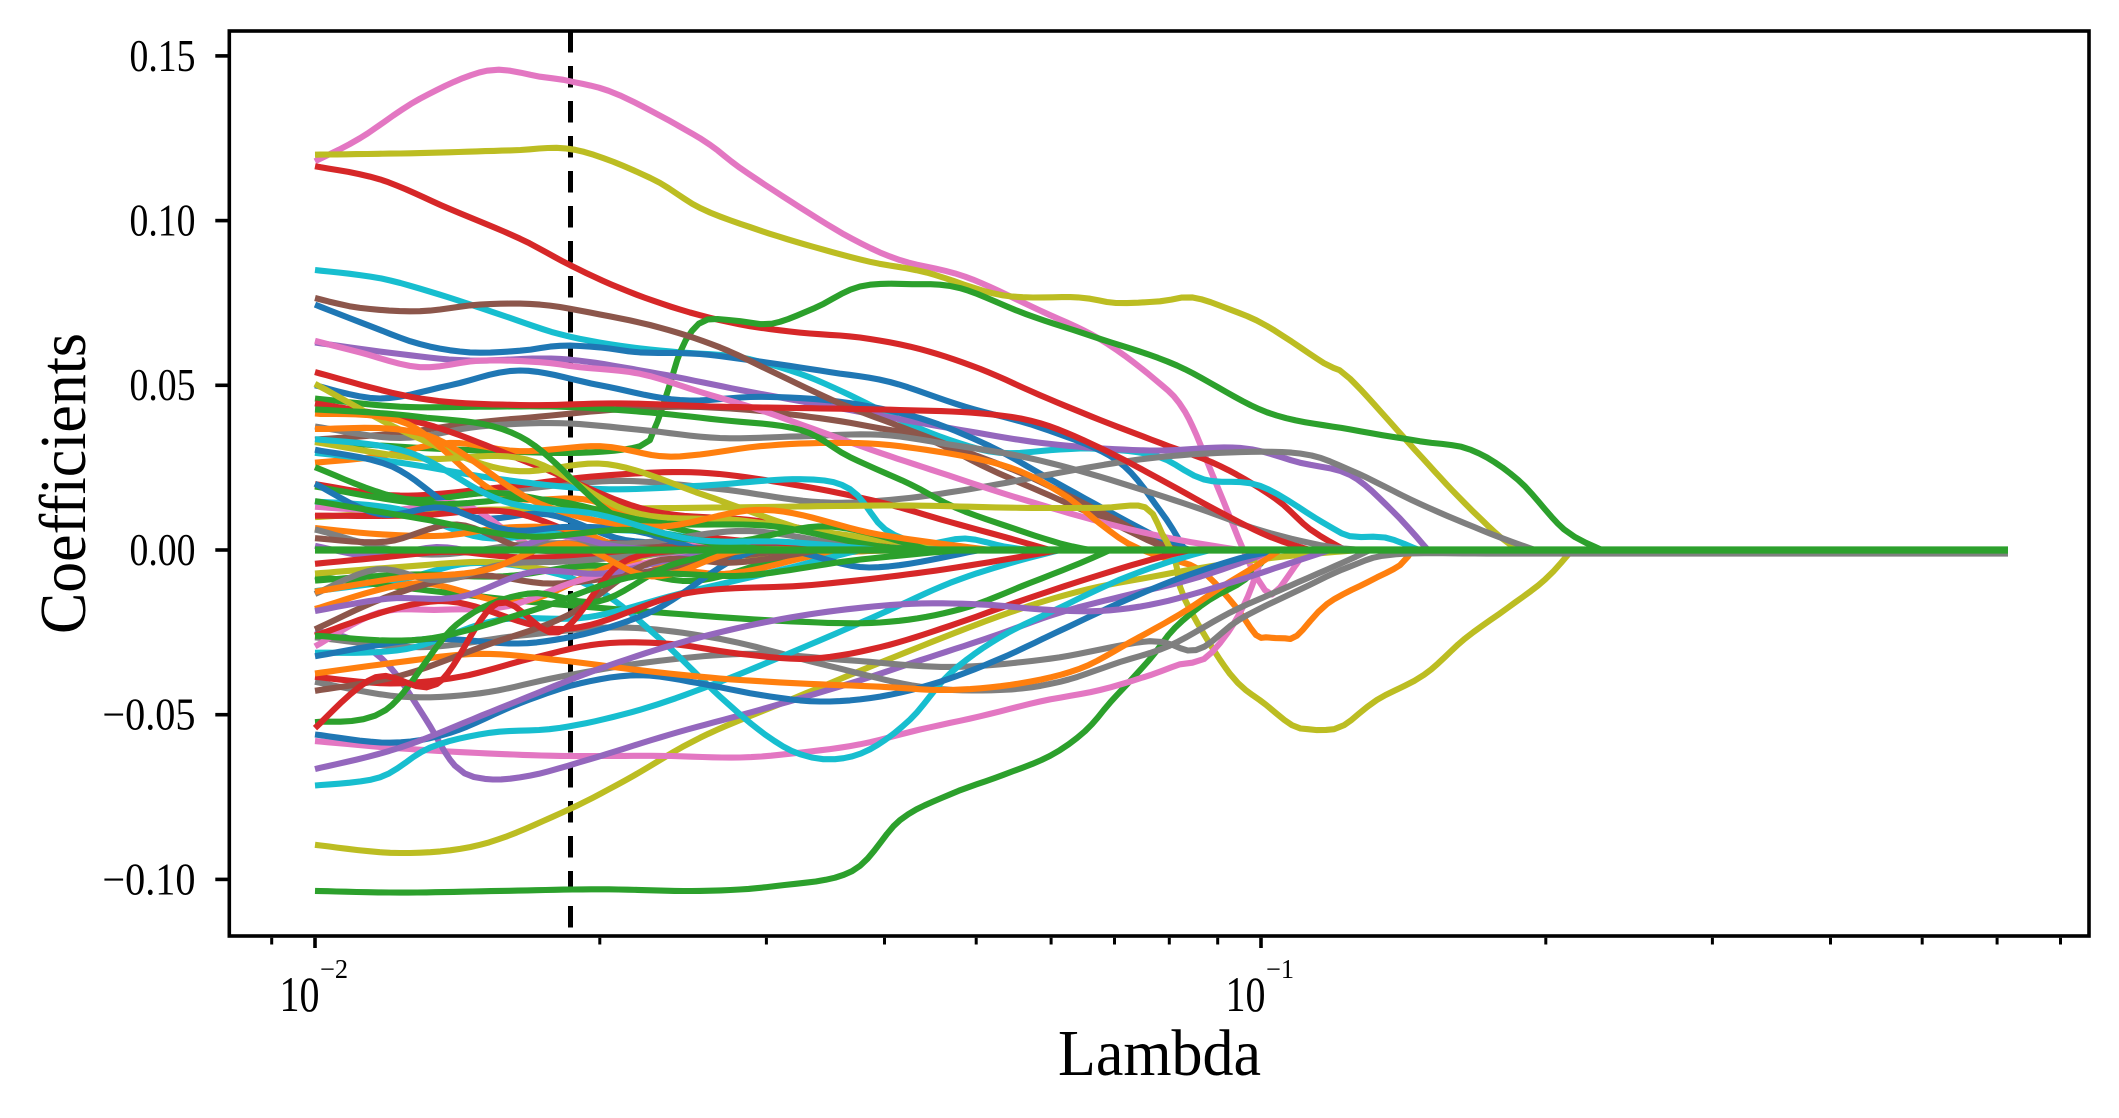 The width and height of the screenshot is (2119, 1118). I want to click on svg-text: 0.00, so click(163, 550).